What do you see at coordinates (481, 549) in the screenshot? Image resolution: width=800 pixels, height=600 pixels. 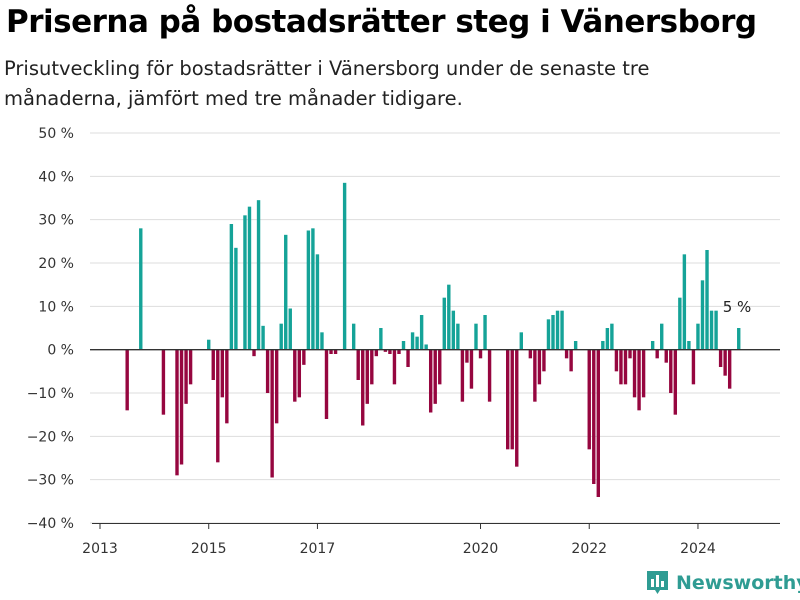 I see `x-tick-label: 2020` at bounding box center [481, 549].